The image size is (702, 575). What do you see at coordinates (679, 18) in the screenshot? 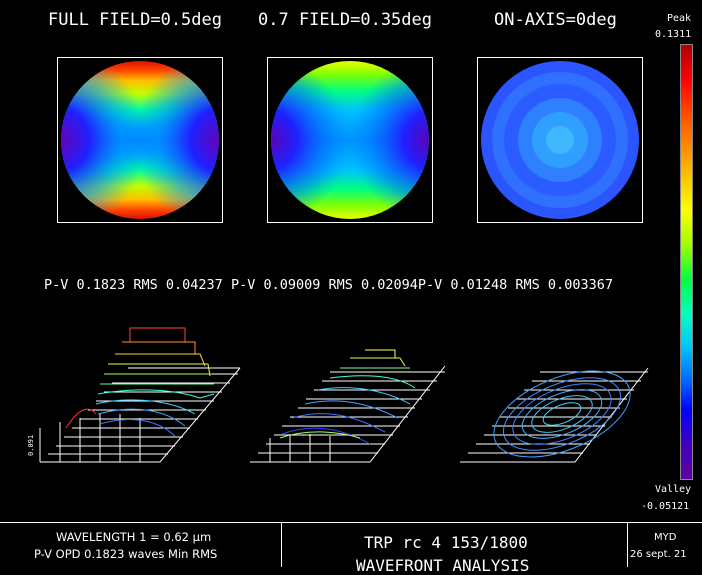
I see `colorbar-peak-label: Peak` at bounding box center [679, 18].